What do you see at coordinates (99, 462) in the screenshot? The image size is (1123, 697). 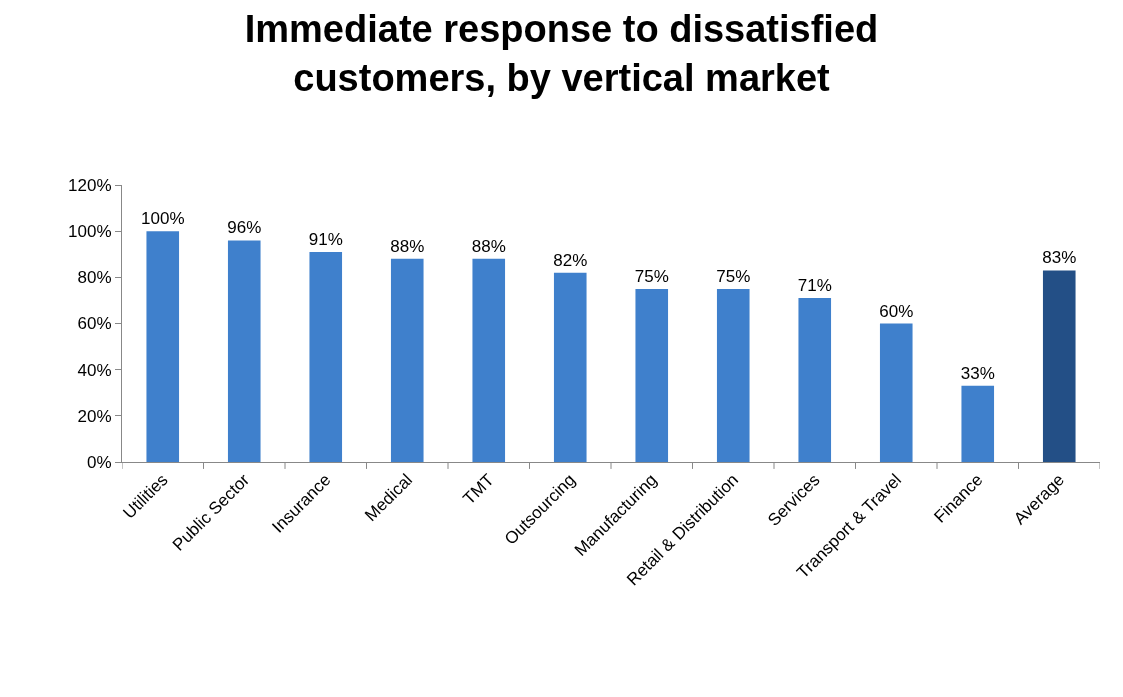 I see `y-tick-label: 0%` at bounding box center [99, 462].